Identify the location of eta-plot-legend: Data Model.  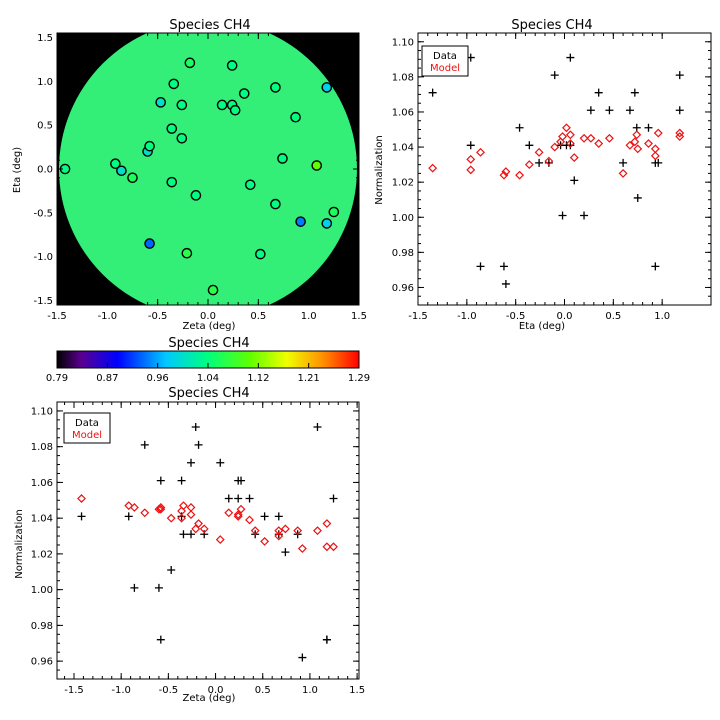
(445, 61).